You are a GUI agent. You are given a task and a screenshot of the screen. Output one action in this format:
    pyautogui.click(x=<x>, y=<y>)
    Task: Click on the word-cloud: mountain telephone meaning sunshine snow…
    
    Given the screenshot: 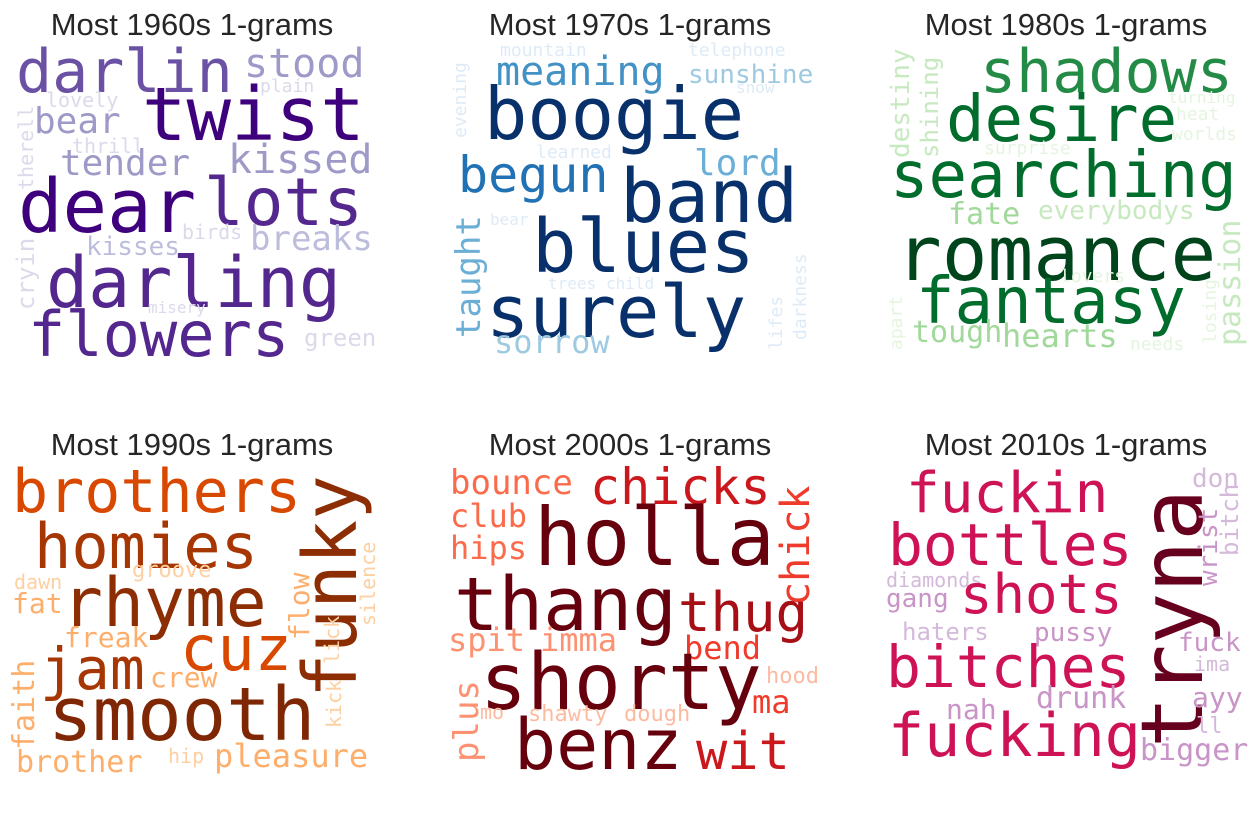 What is the action you would take?
    pyautogui.click(x=630, y=230)
    